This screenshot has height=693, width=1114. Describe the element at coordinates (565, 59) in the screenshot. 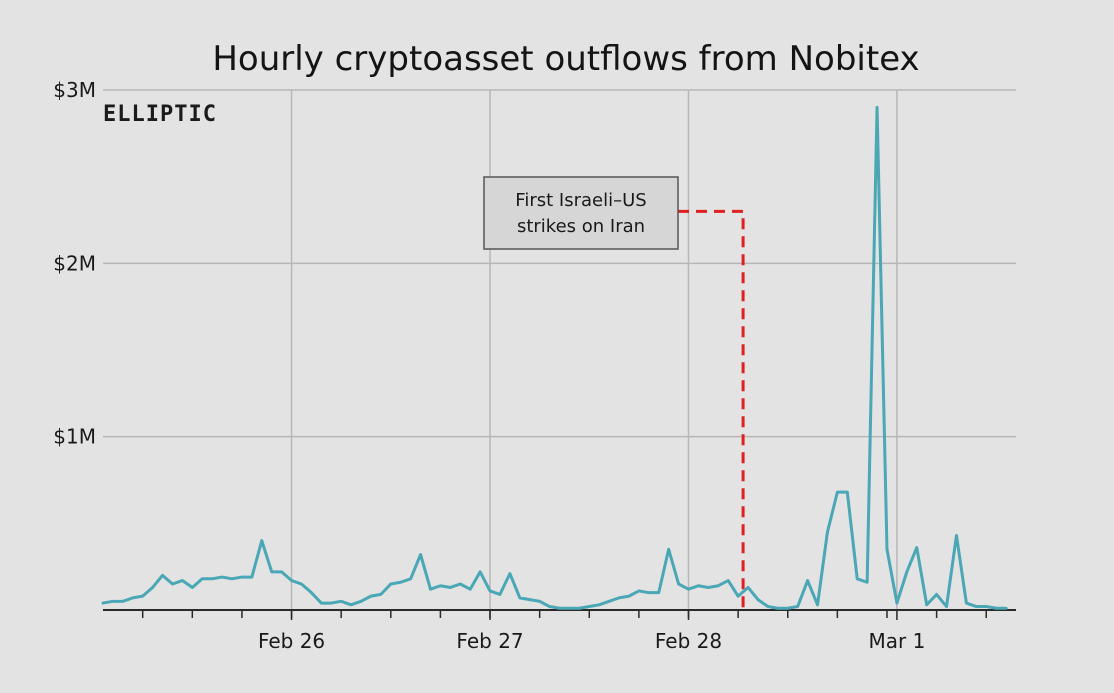

I see `chart-title: Hourly cryptoasset outflows from Nobitex` at that location.